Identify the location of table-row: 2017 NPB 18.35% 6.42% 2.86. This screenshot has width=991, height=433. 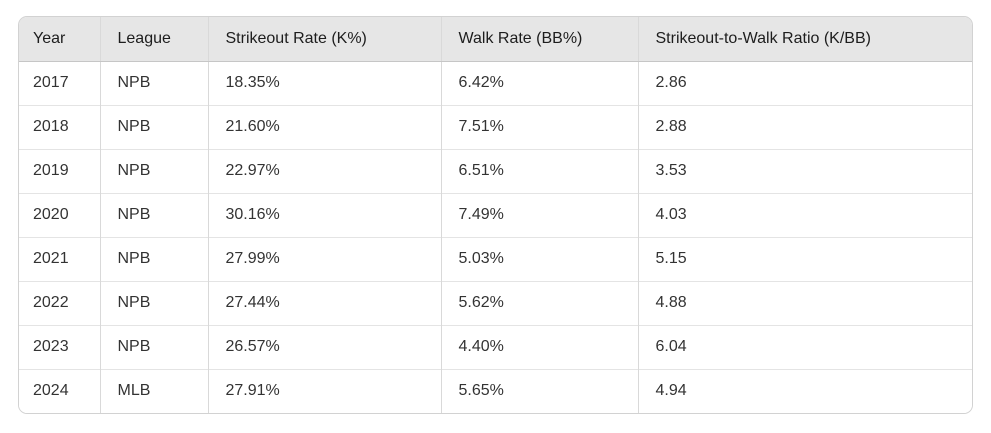
(495, 83).